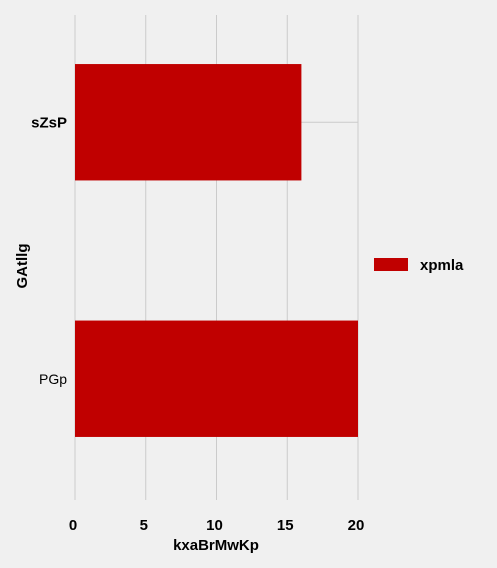 The image size is (497, 568). What do you see at coordinates (214, 525) in the screenshot?
I see `x-tick-label: 10` at bounding box center [214, 525].